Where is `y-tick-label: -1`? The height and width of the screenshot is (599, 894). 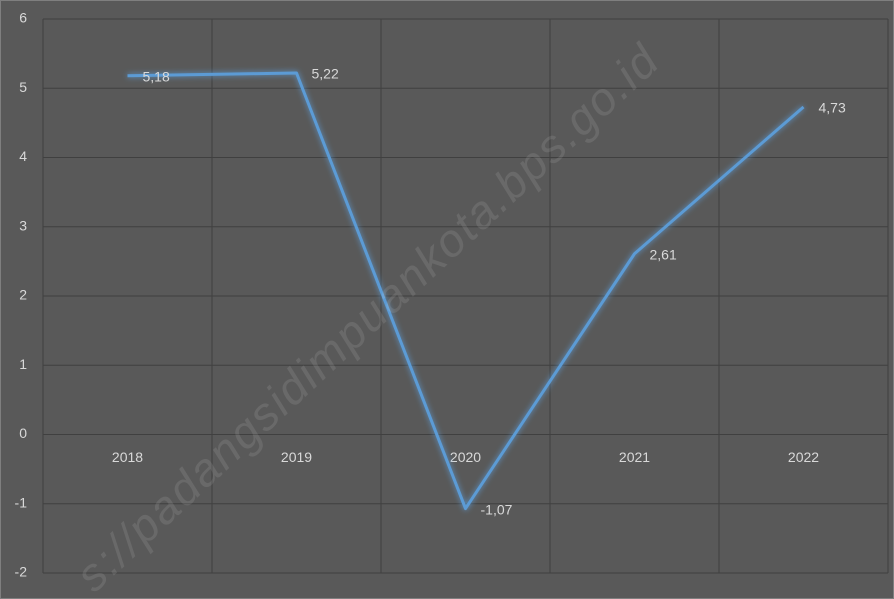 y-tick-label: -1 is located at coordinates (21, 502).